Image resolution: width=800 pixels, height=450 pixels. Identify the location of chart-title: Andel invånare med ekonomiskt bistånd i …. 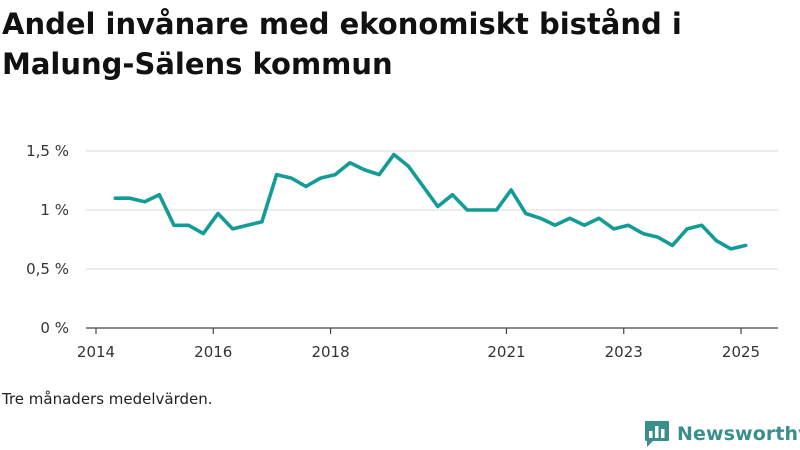
(342, 44).